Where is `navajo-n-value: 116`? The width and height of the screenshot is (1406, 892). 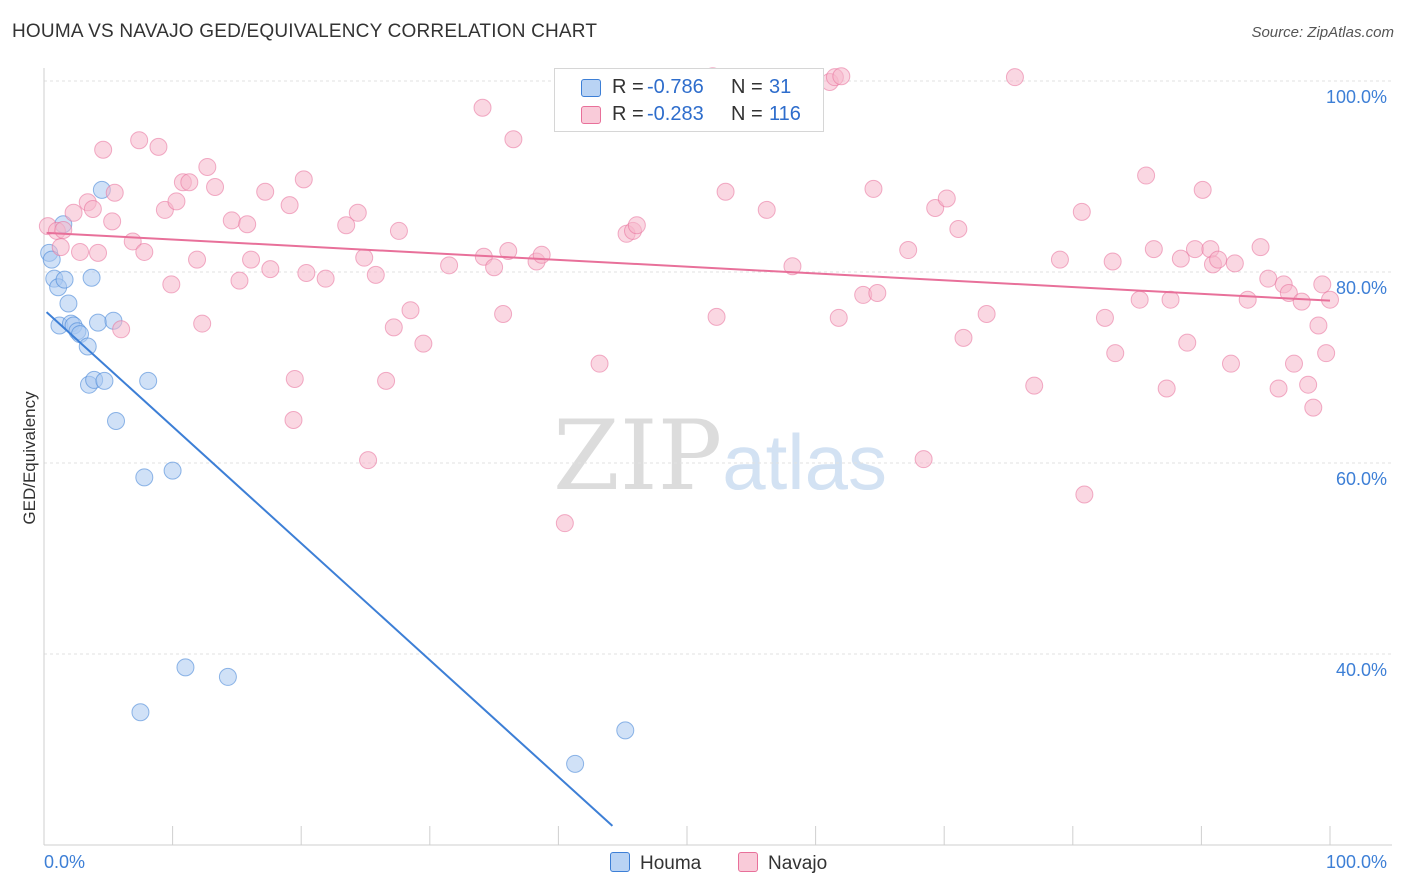 navajo-n-value: 116 is located at coordinates (785, 114).